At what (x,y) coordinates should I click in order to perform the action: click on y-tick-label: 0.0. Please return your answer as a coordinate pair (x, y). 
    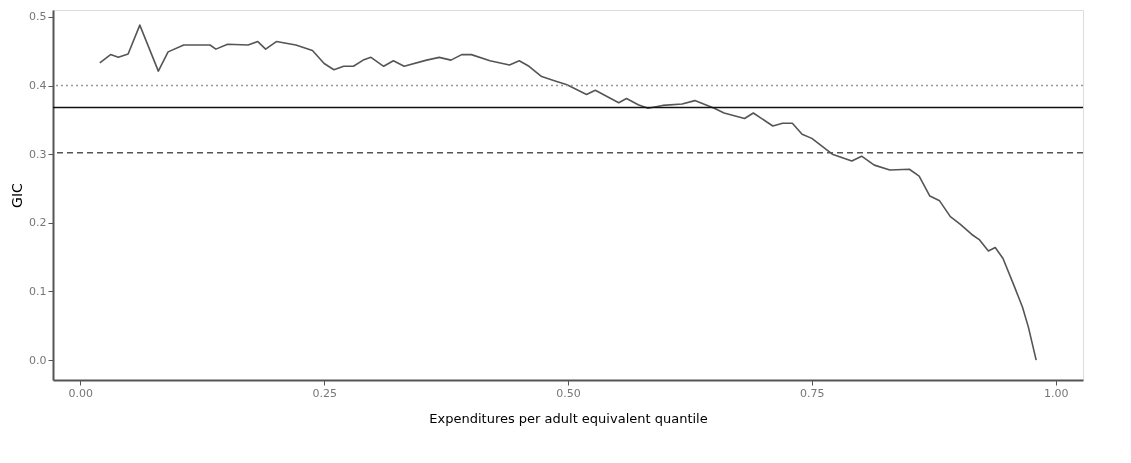
    Looking at the image, I should click on (38, 360).